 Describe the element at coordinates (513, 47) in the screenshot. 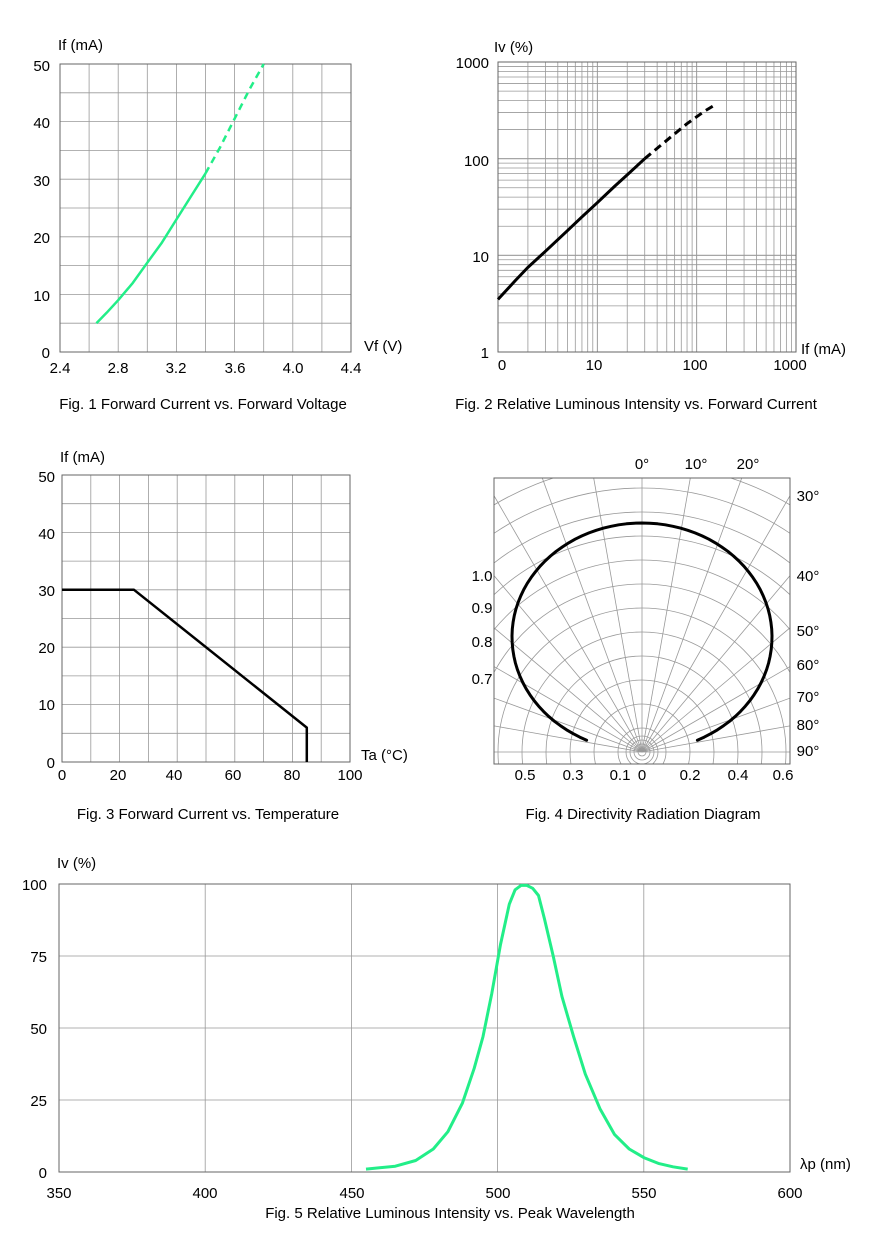

I see `fig2-ylabel: Iv (%)` at that location.